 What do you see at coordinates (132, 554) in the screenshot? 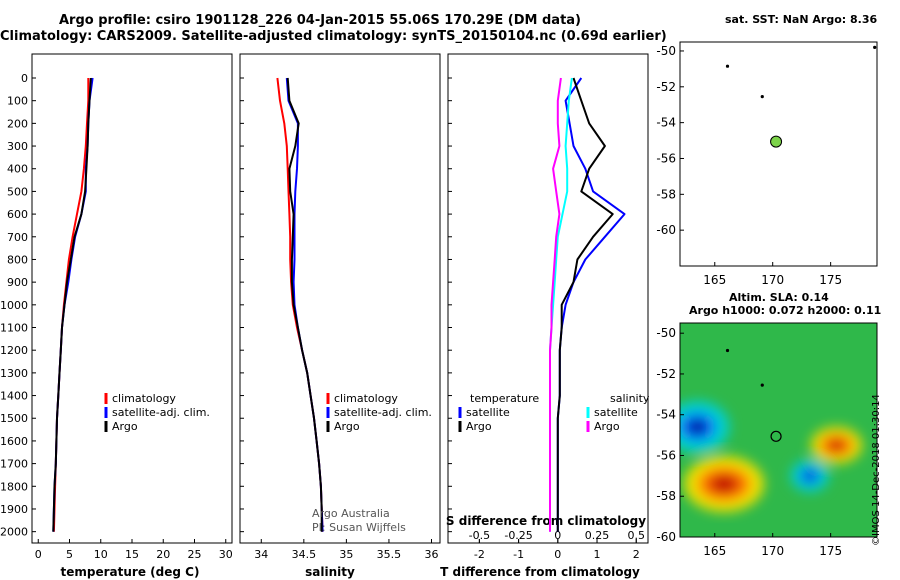
I see `temperature-axis-tick-label: 15` at bounding box center [132, 554].